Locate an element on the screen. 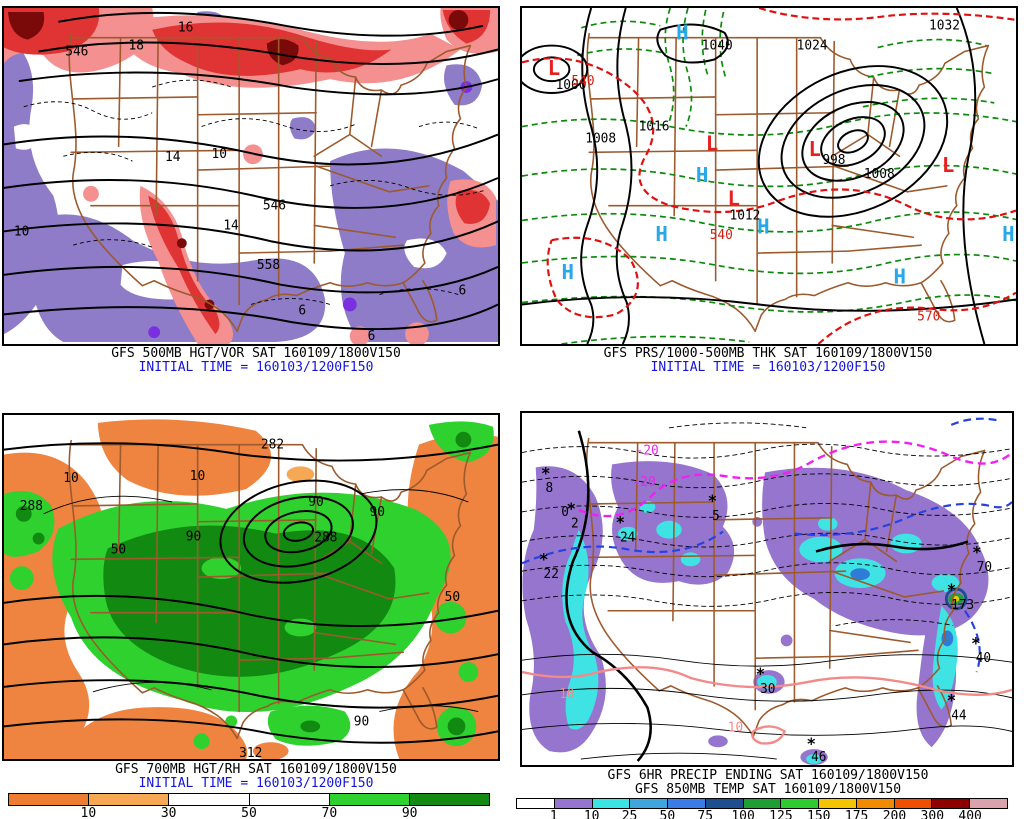 The image size is (1024, 819). pressure-label: 1032 is located at coordinates (944, 26).